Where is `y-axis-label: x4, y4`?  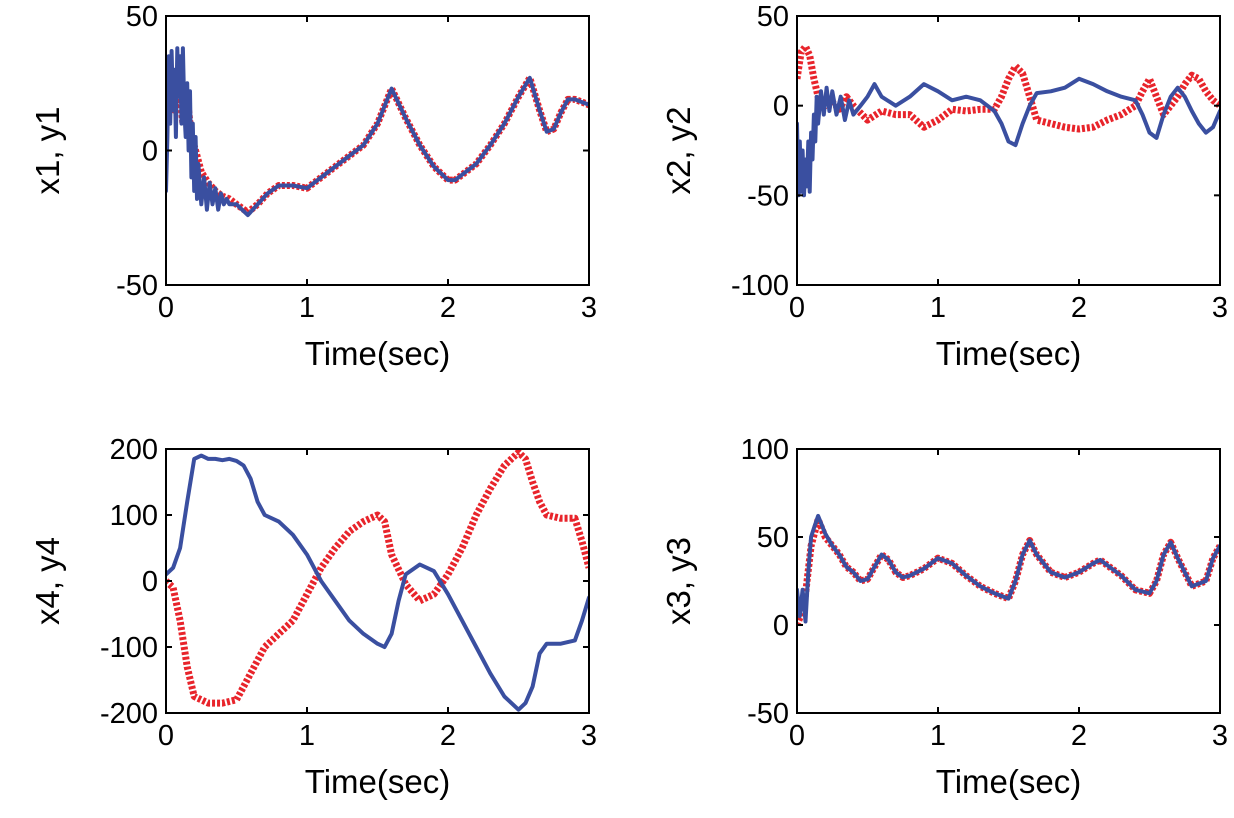
y-axis-label: x4, y4 is located at coordinates (47, 581).